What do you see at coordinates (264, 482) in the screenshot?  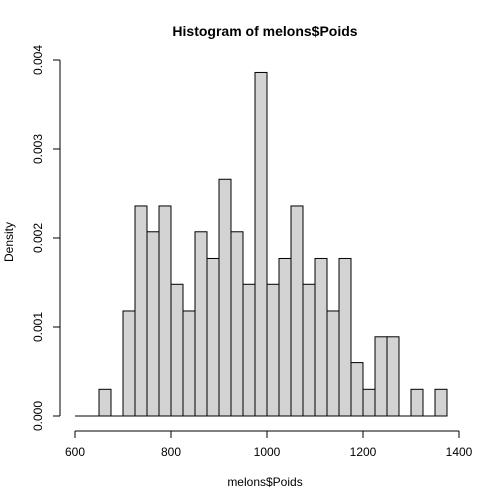 I see `x-axis-label: melons$Poids` at bounding box center [264, 482].